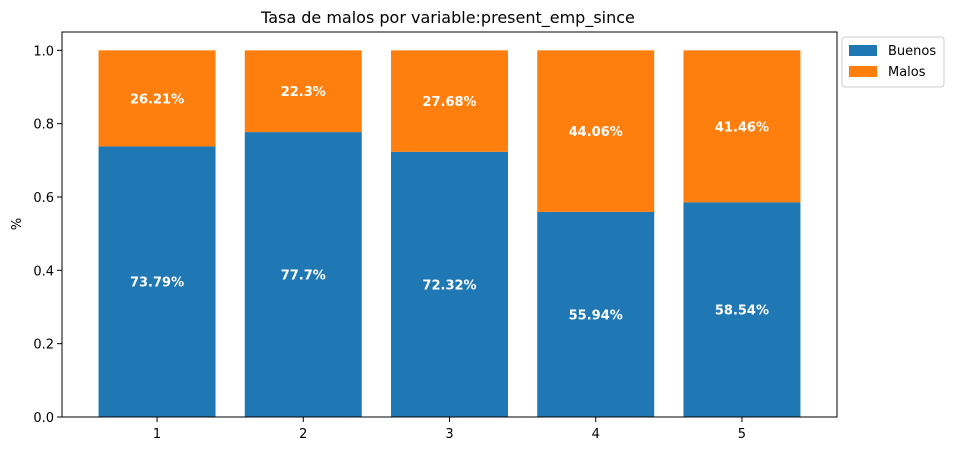 This screenshot has height=451, width=954. What do you see at coordinates (43, 418) in the screenshot?
I see `y-tick-label-0: 0.0` at bounding box center [43, 418].